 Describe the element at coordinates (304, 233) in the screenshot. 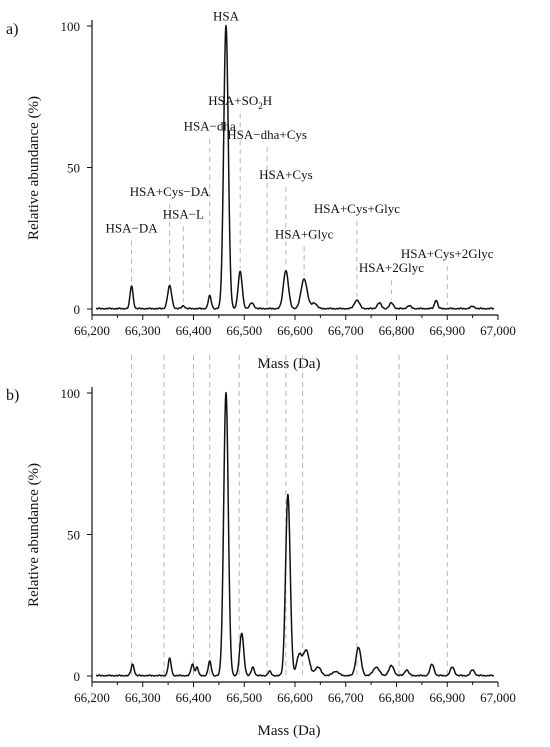

I see `panel-a-peak-label: HSA+Glyc` at that location.